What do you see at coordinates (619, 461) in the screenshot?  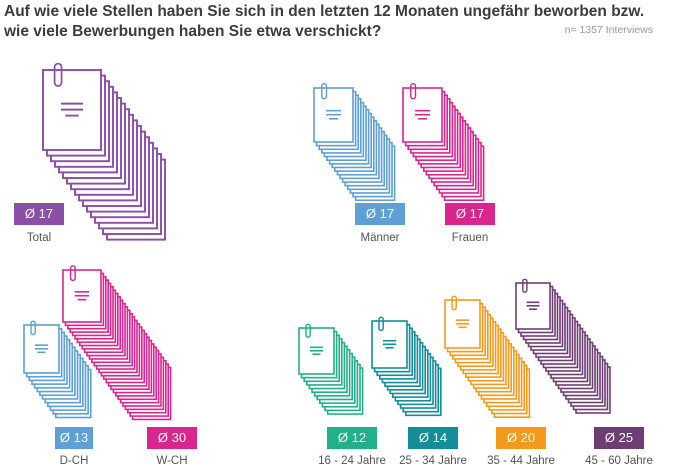 I see `group-label: 45 - 60 Jahre` at bounding box center [619, 461].